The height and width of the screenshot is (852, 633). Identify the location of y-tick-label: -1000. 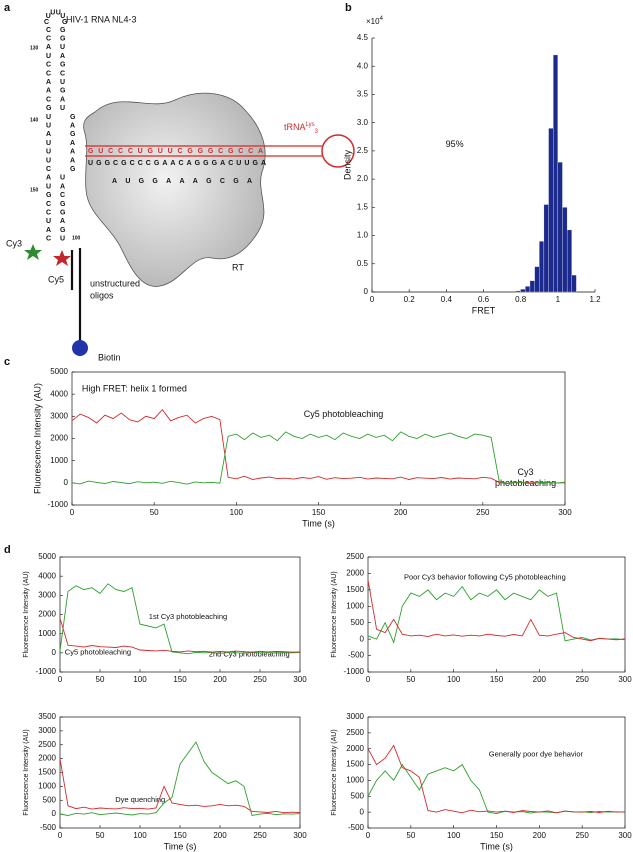
(58, 504).